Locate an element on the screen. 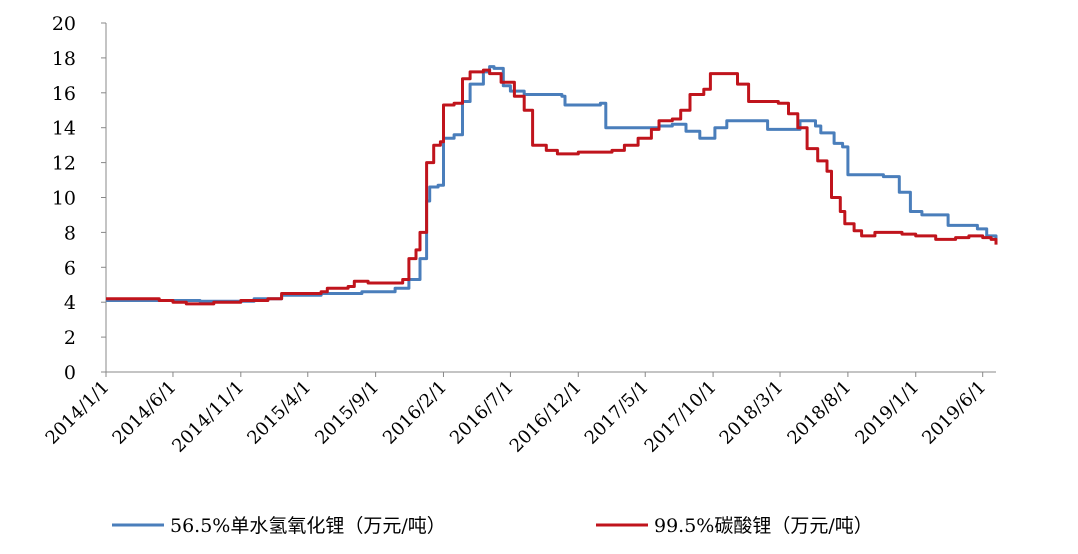 The image size is (1078, 554). y-tick-labels: 0 2 4 6 8 10 12 14 16 18 20 is located at coordinates (79, 198).